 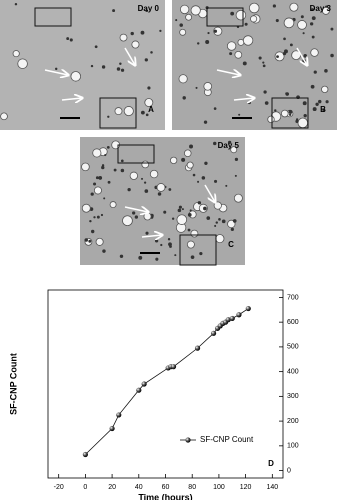 I want to click on x-tick-label: 100, so click(x=219, y=487).